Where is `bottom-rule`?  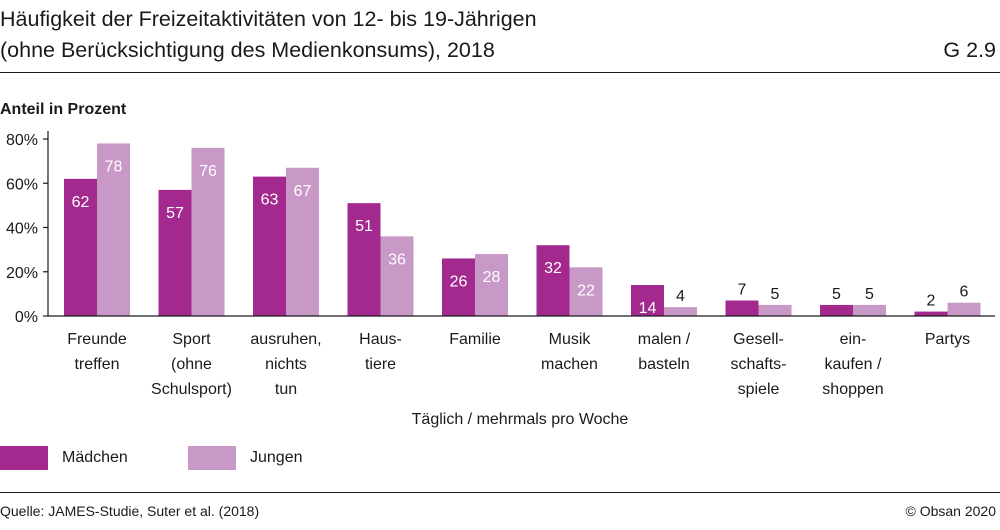 bottom-rule is located at coordinates (500, 492).